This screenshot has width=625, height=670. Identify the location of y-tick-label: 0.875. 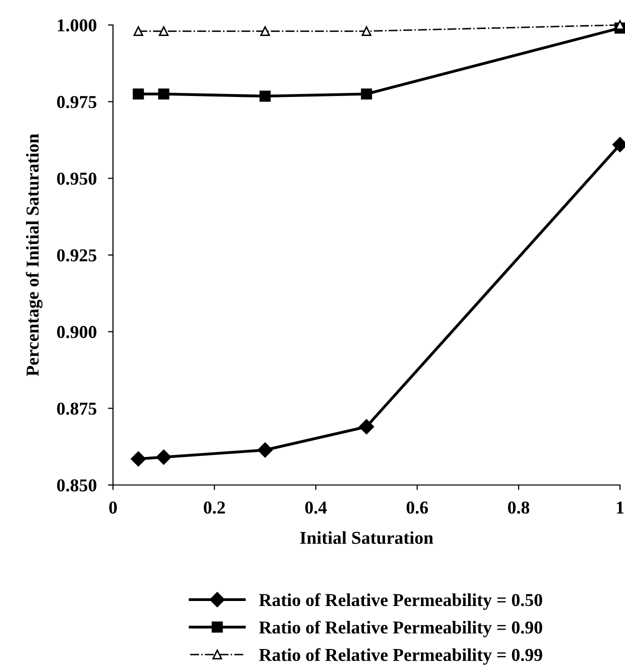
(76, 408).